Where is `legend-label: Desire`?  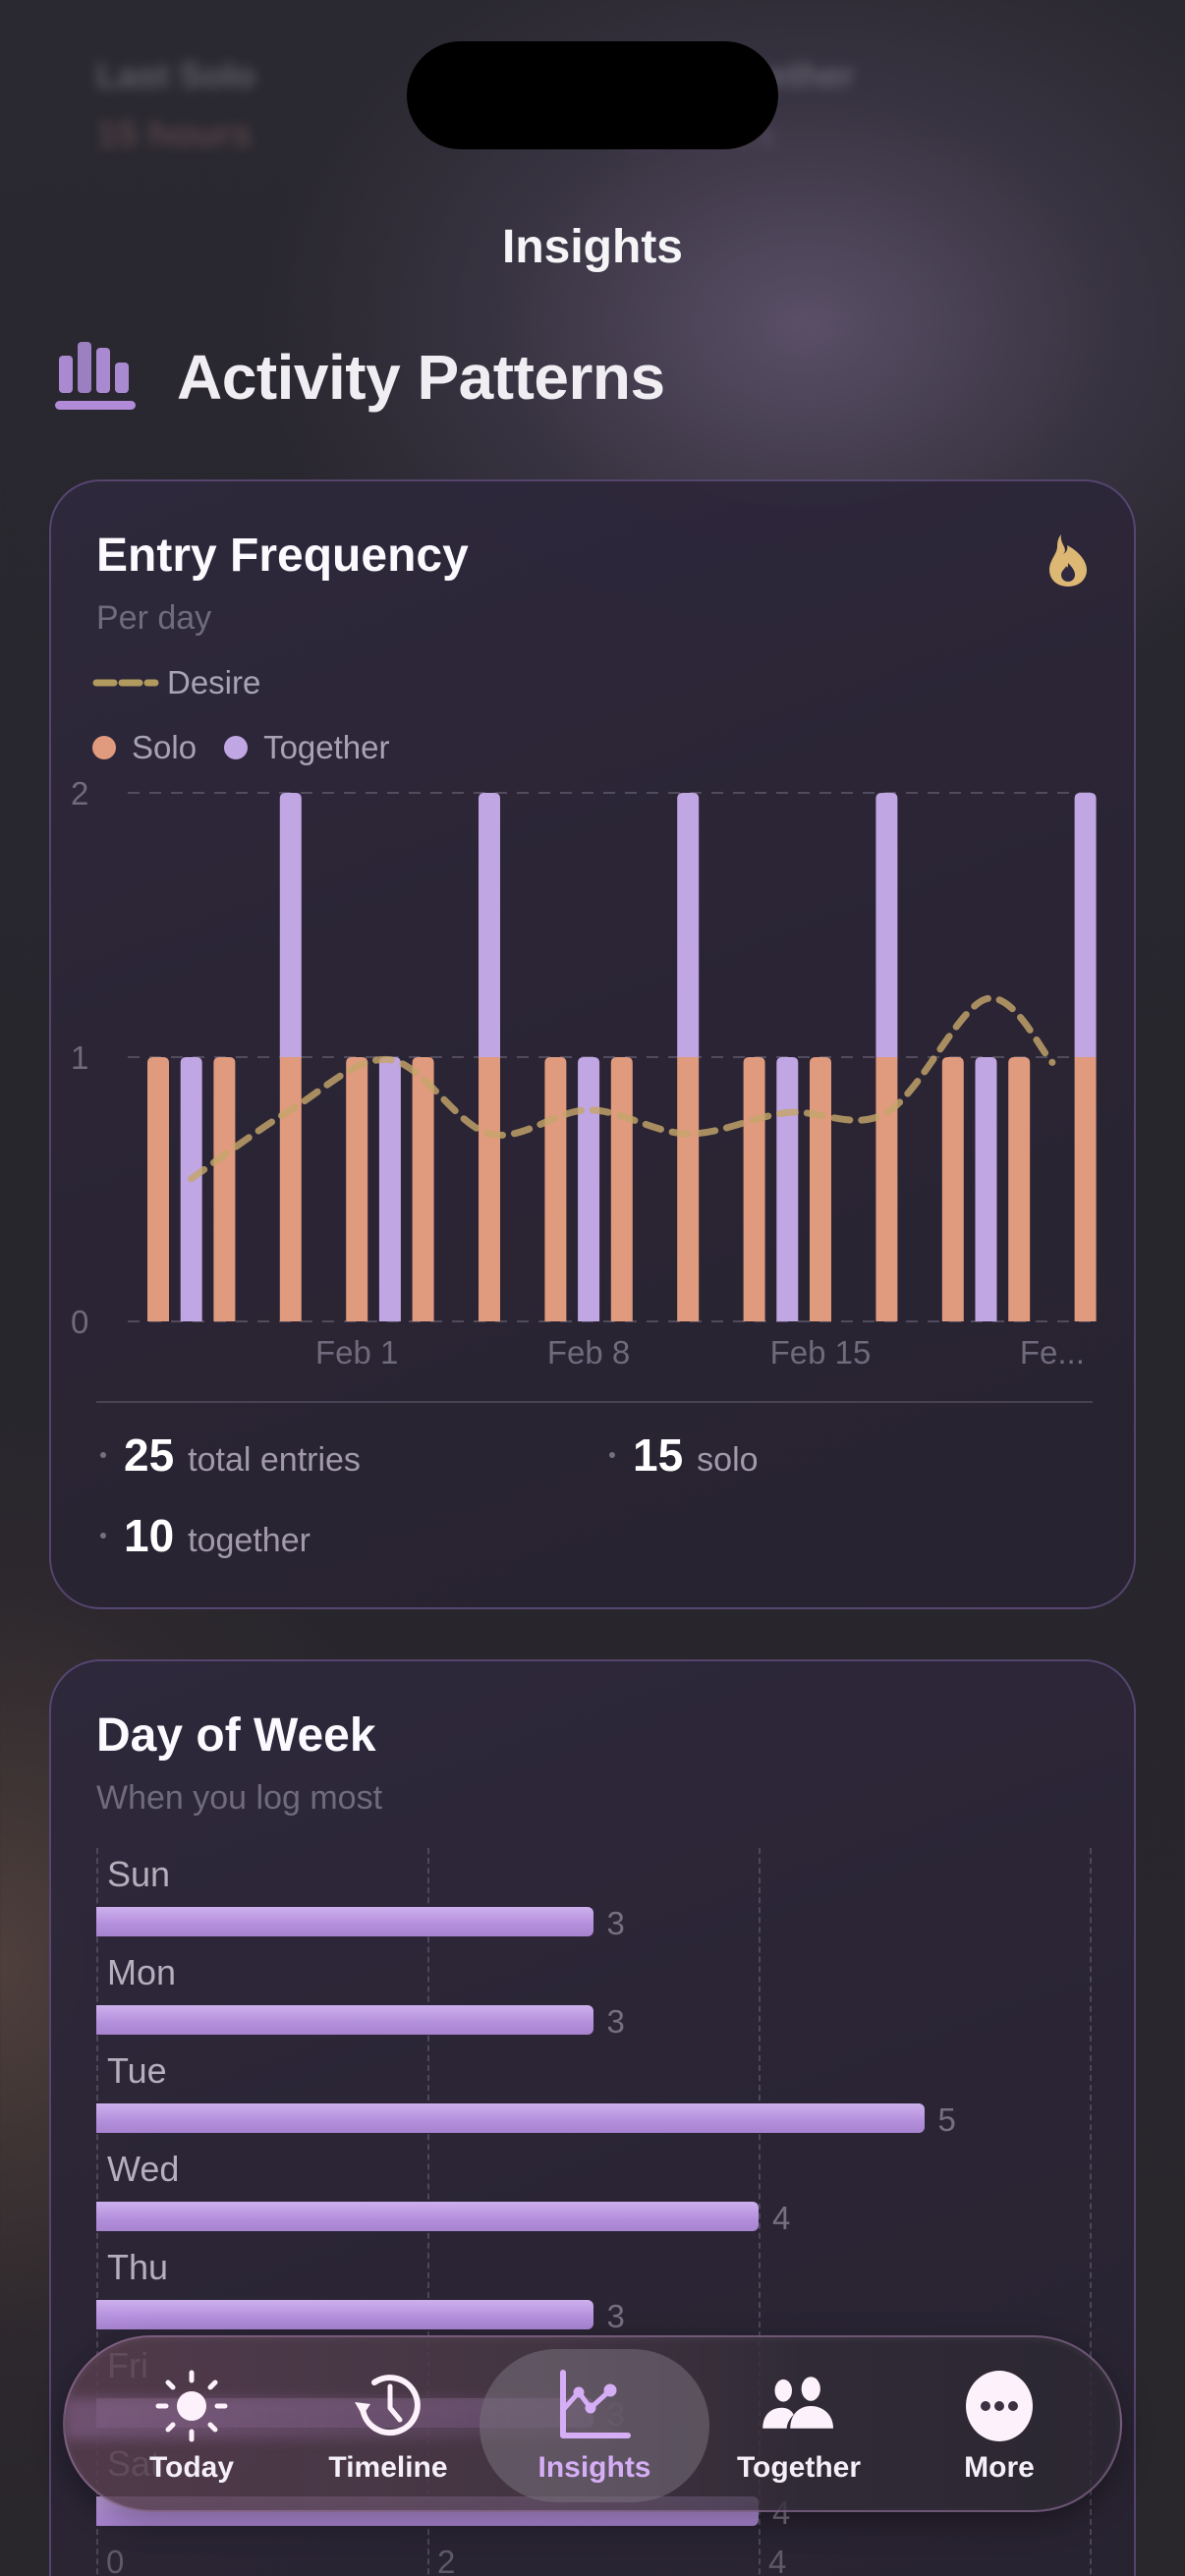 legend-label: Desire is located at coordinates (214, 682).